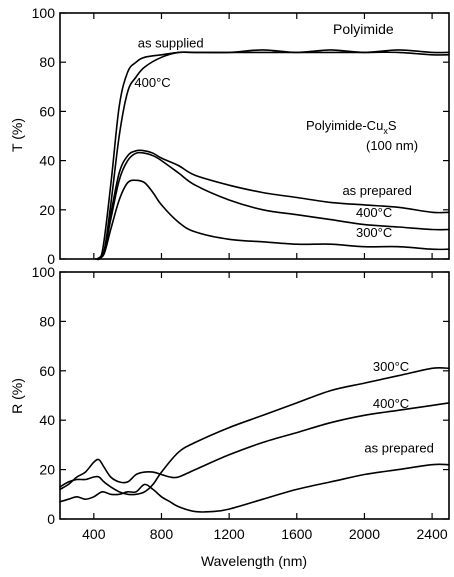  Describe the element at coordinates (51, 259) in the screenshot. I see `transmittance-y-tick-label: 0` at that location.